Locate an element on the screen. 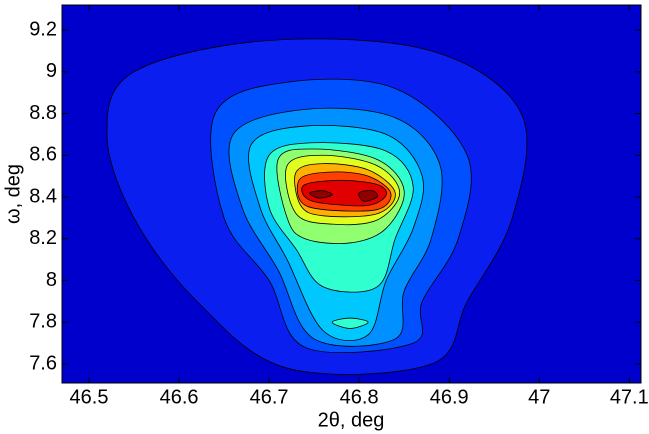 The height and width of the screenshot is (434, 649). y-tick-label: 8.2 is located at coordinates (43, 238).